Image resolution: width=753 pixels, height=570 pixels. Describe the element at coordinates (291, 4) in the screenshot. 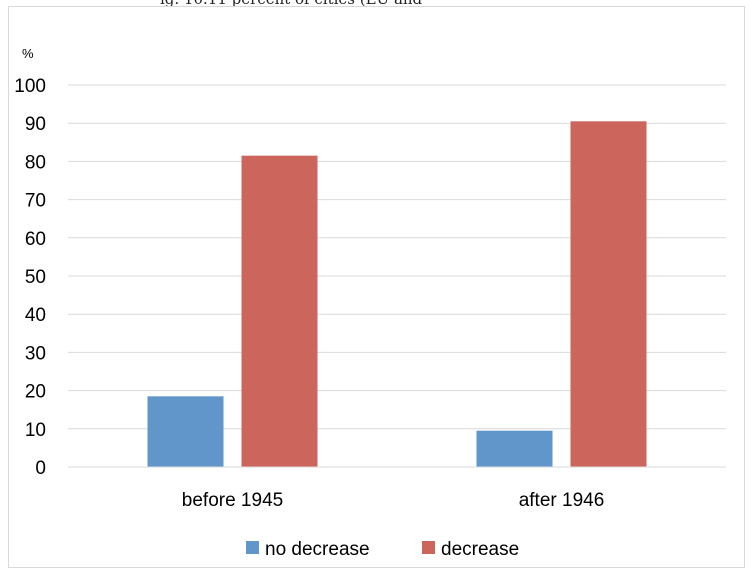

I see `cutoff-caption-text: ig. 10.11 percent of cities (EU and` at that location.